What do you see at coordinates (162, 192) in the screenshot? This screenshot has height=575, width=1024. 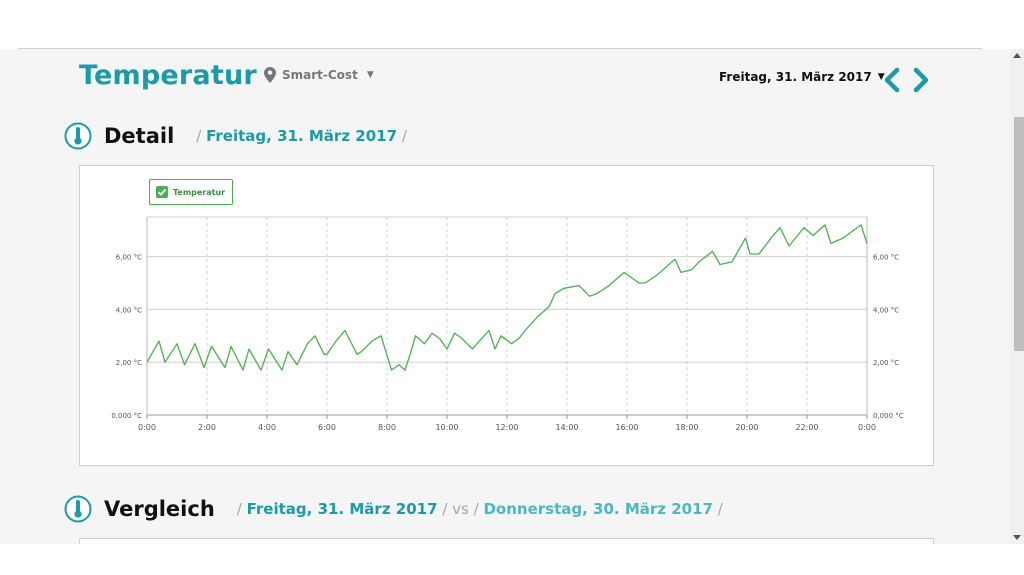 I see `checkbox-checked-icon` at bounding box center [162, 192].